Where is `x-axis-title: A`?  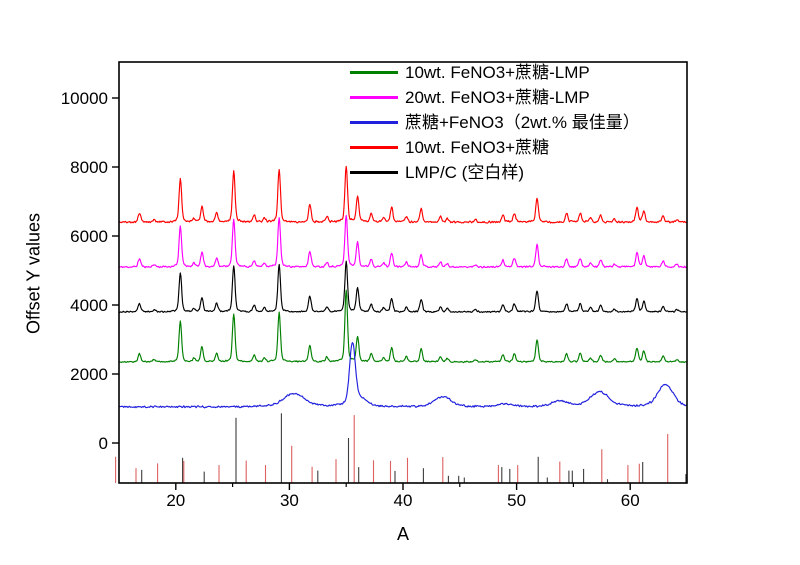 x-axis-title: A is located at coordinates (402, 534).